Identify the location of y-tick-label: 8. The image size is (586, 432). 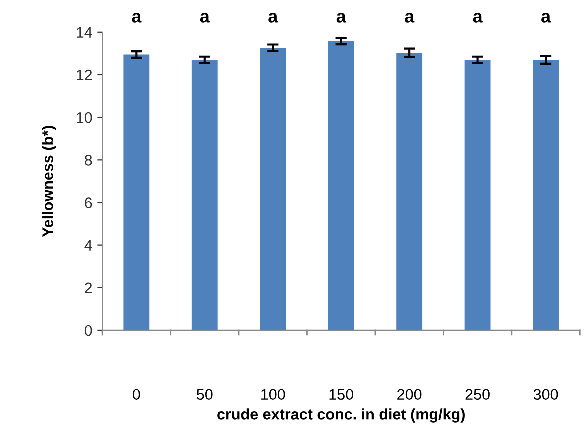
(88, 160).